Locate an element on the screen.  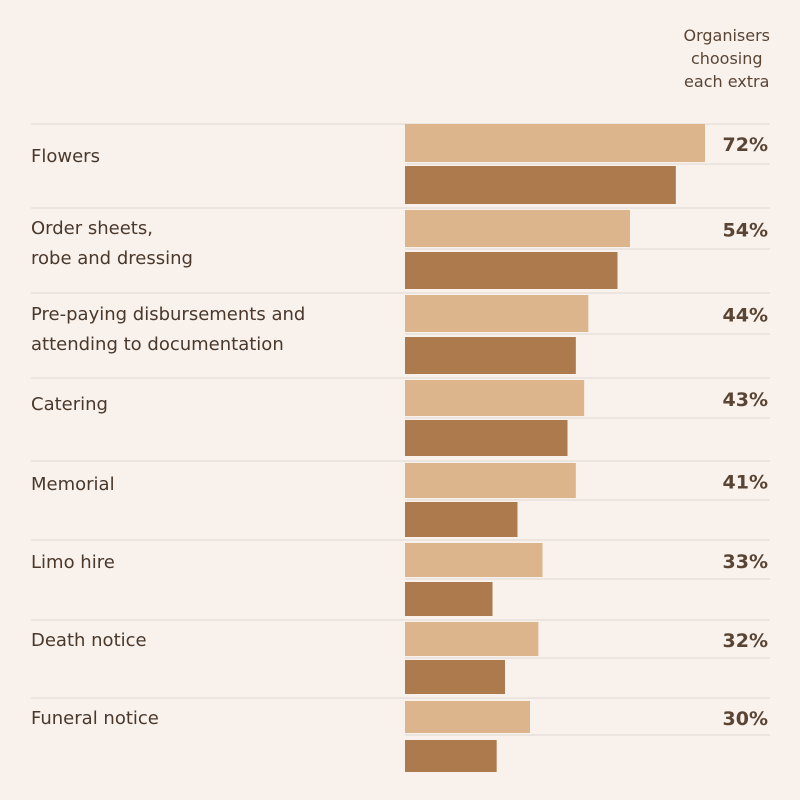
category-label: Funeral notice is located at coordinates (95, 719).